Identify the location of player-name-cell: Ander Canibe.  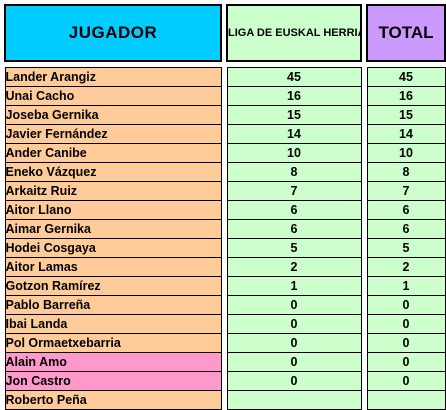
(113, 152).